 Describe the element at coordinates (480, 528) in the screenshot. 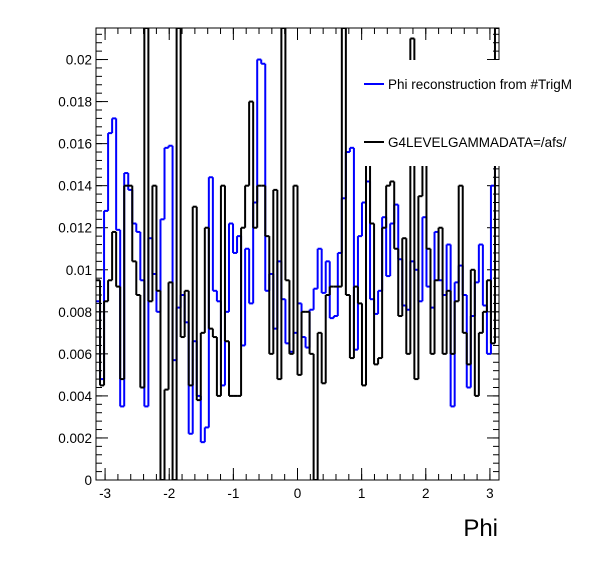

I see `x-axis-title: Phi` at that location.